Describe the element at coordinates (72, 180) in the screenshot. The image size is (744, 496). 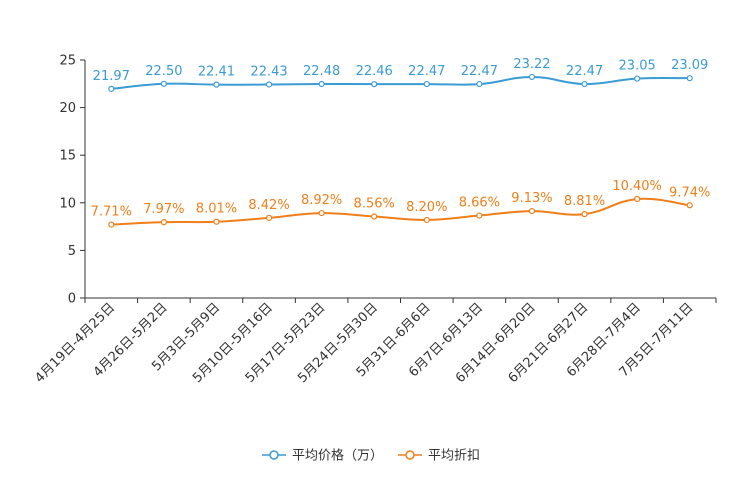
I see `y-axis: 0 5 10 15 20 25` at that location.